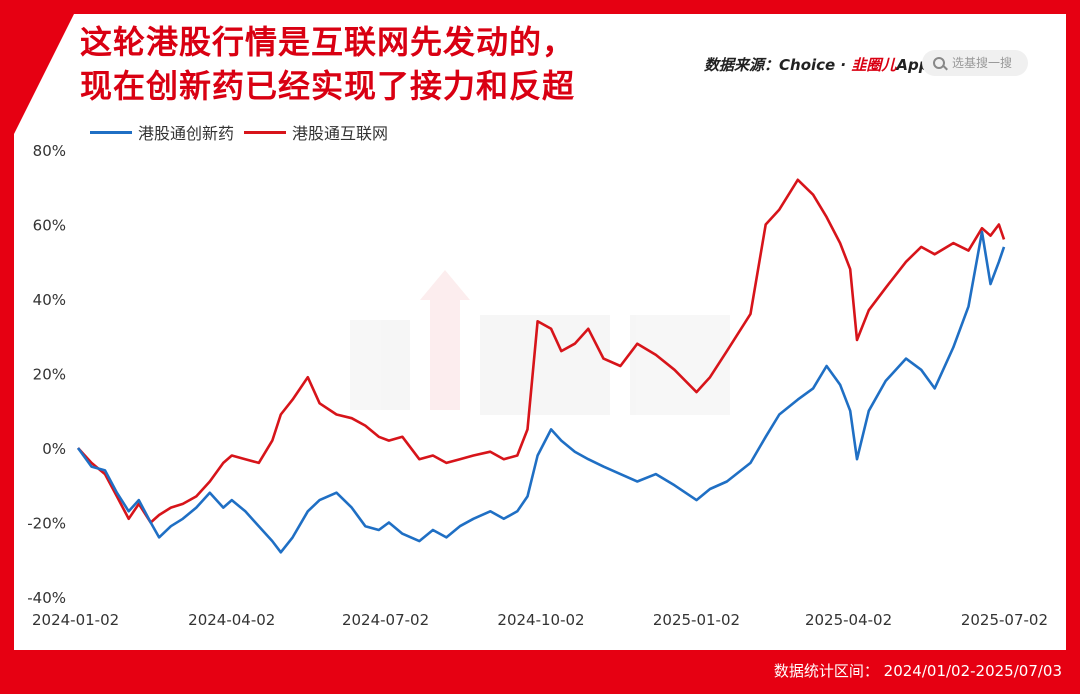 The image size is (1080, 694). What do you see at coordinates (982, 63) in the screenshot?
I see `search-placeholder: 选基搜一搜` at bounding box center [982, 63].